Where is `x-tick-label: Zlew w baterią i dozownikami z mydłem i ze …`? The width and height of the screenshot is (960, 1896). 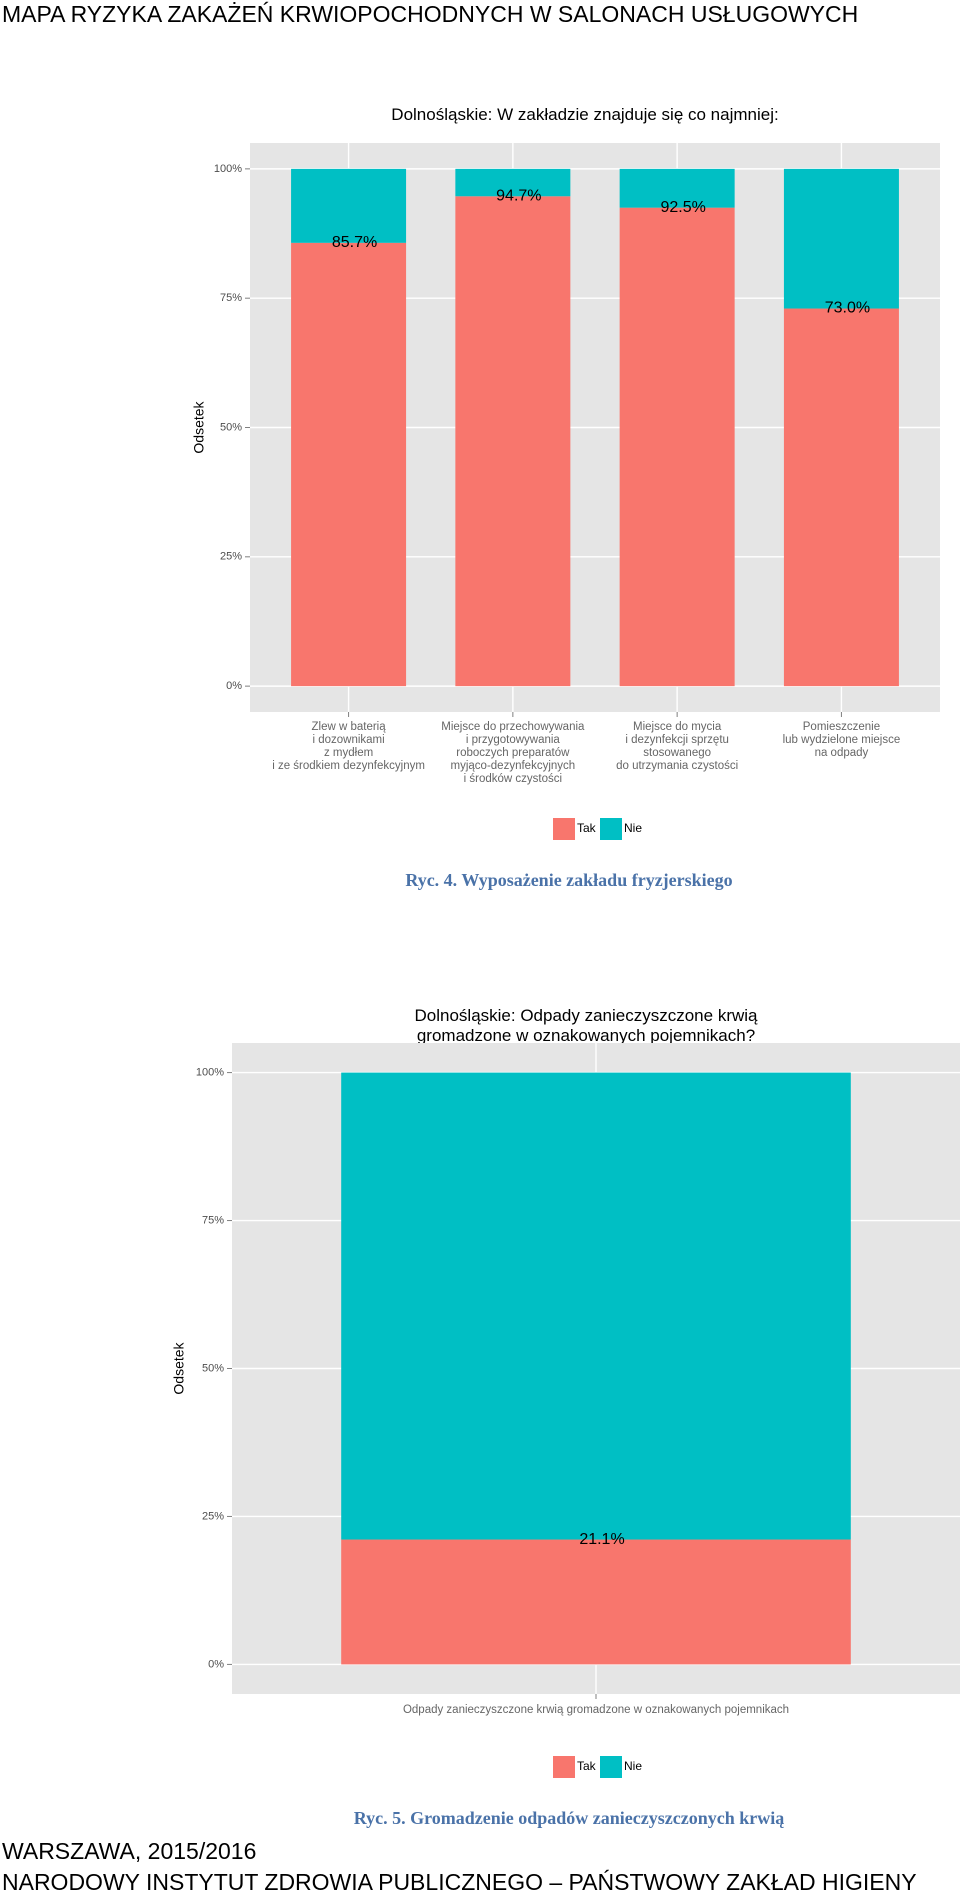 x-tick-label: Zlew w baterią i dozownikami z mydłem i ze … is located at coordinates (348, 746).